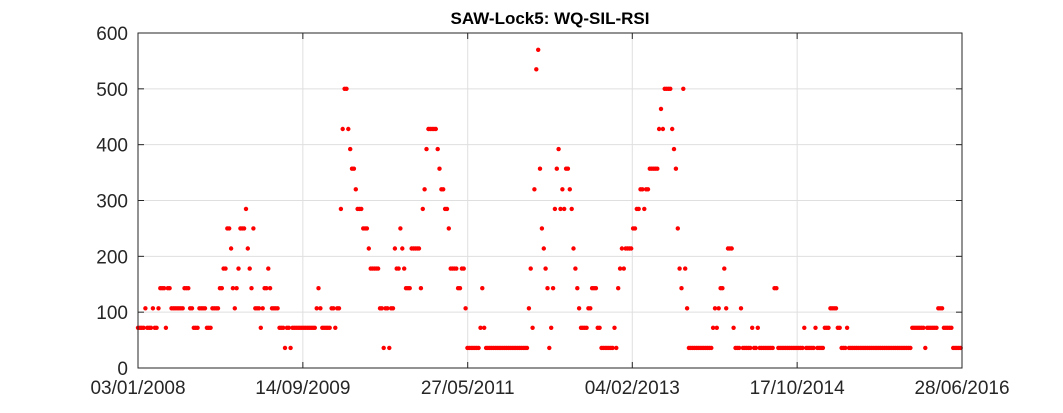 The height and width of the screenshot is (413, 1063). What do you see at coordinates (550, 18) in the screenshot?
I see `chart-title: SAW-Lock5: WQ-SIL-RSI` at bounding box center [550, 18].